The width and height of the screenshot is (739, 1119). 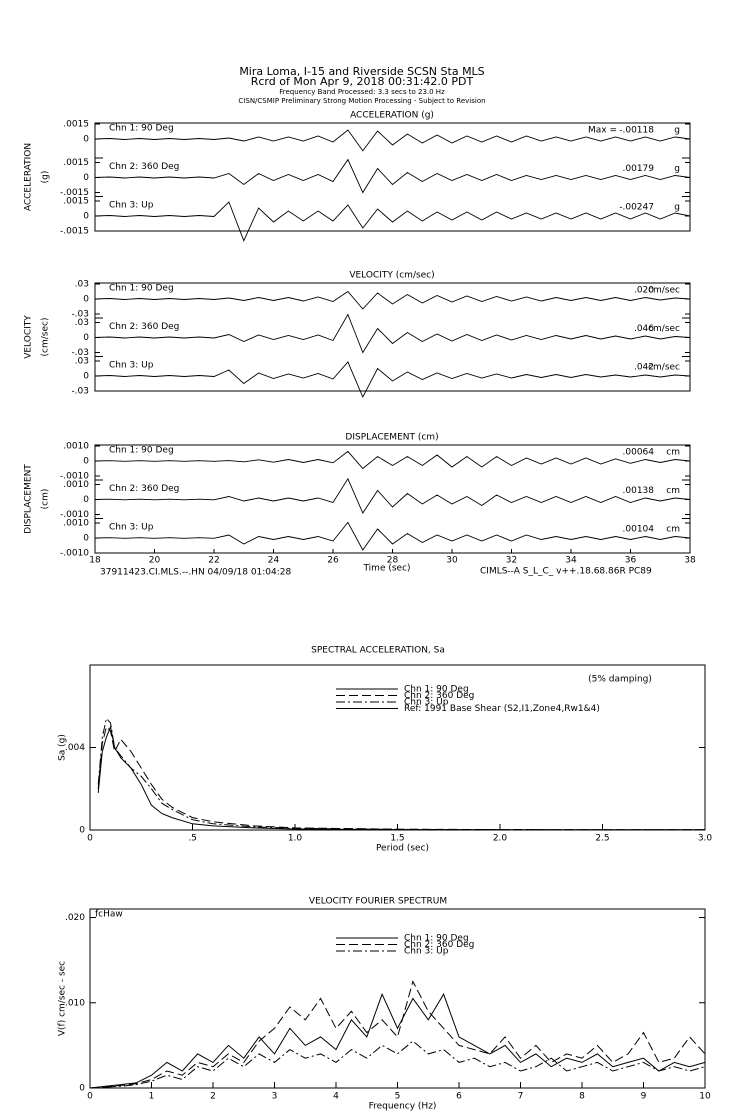 I want to click on x-axis-label: Time (sec), so click(x=386, y=569).